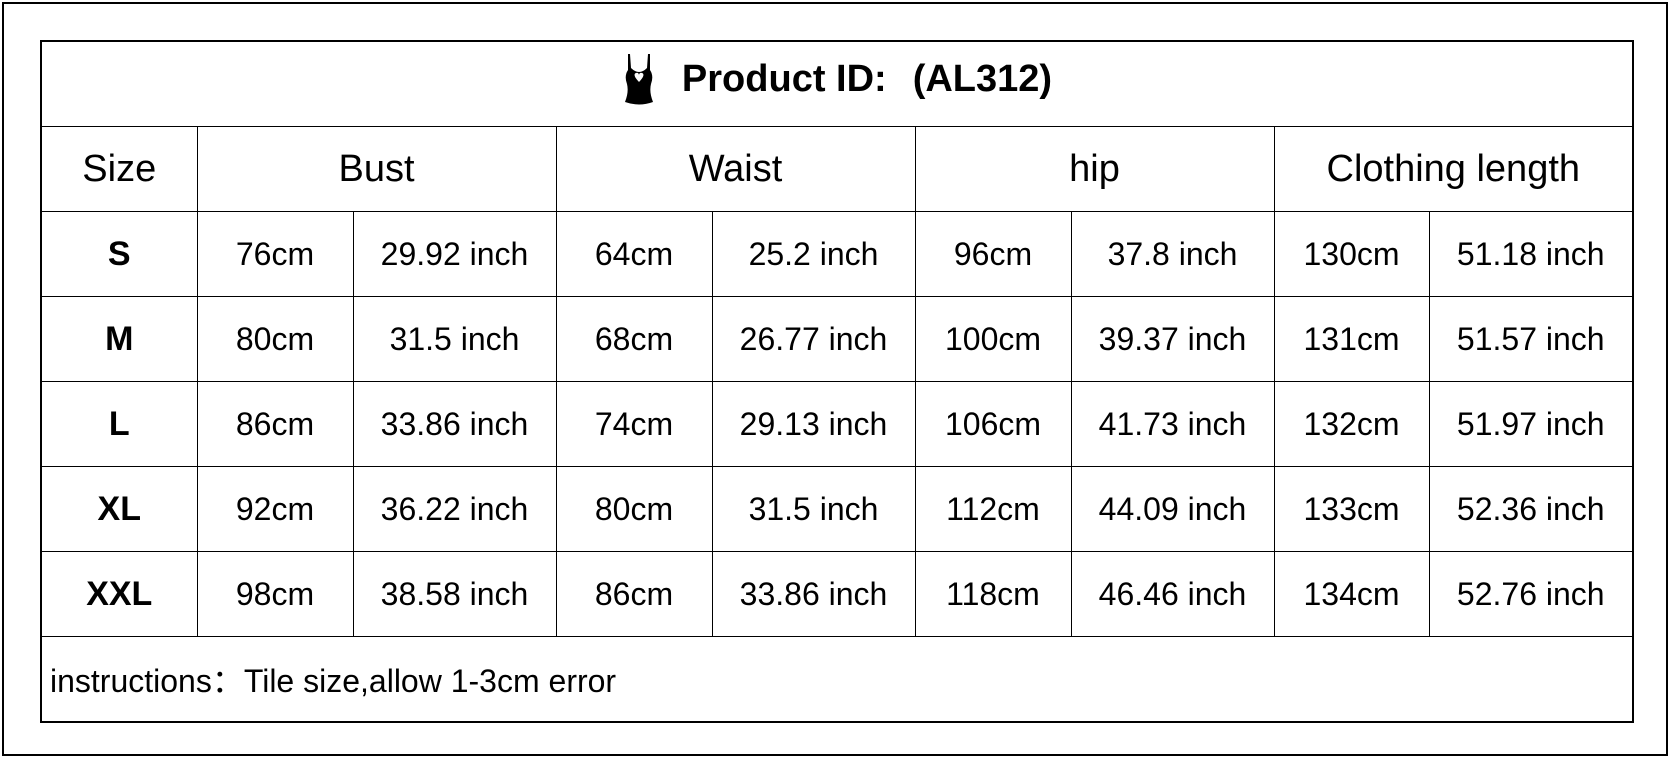  I want to click on title-row: Product ID: (AL312), so click(837, 83).